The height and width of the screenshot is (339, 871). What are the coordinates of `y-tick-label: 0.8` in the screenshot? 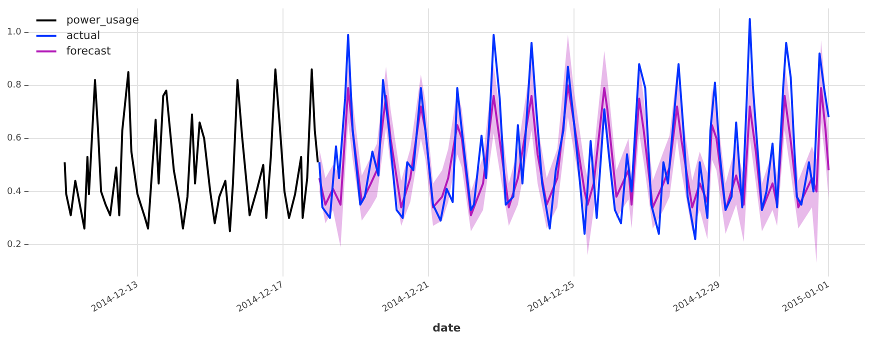 It's located at (14, 85).